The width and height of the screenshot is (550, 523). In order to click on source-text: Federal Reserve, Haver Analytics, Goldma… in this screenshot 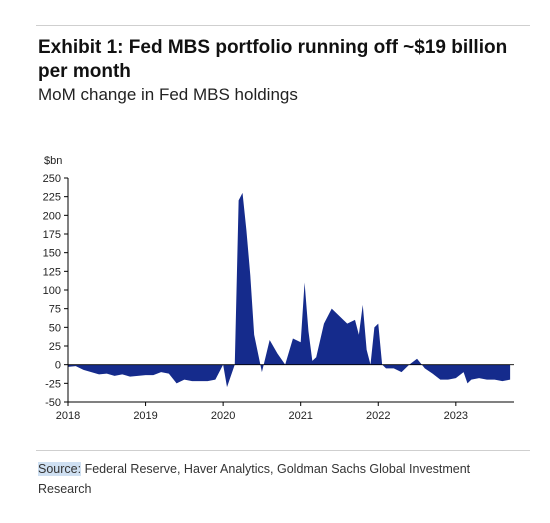, I will do `click(254, 479)`.